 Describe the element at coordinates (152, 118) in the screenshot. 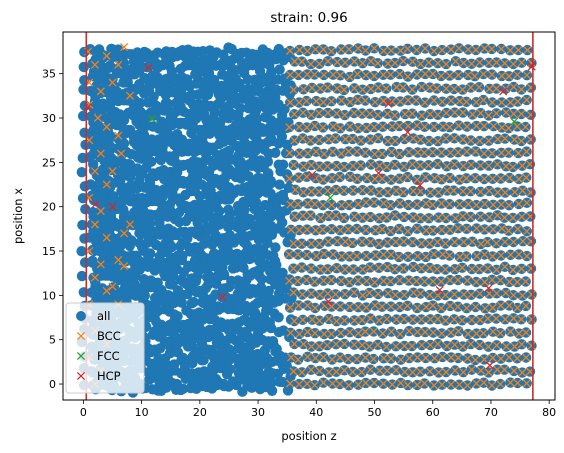

I see `fcc-marker` at that location.